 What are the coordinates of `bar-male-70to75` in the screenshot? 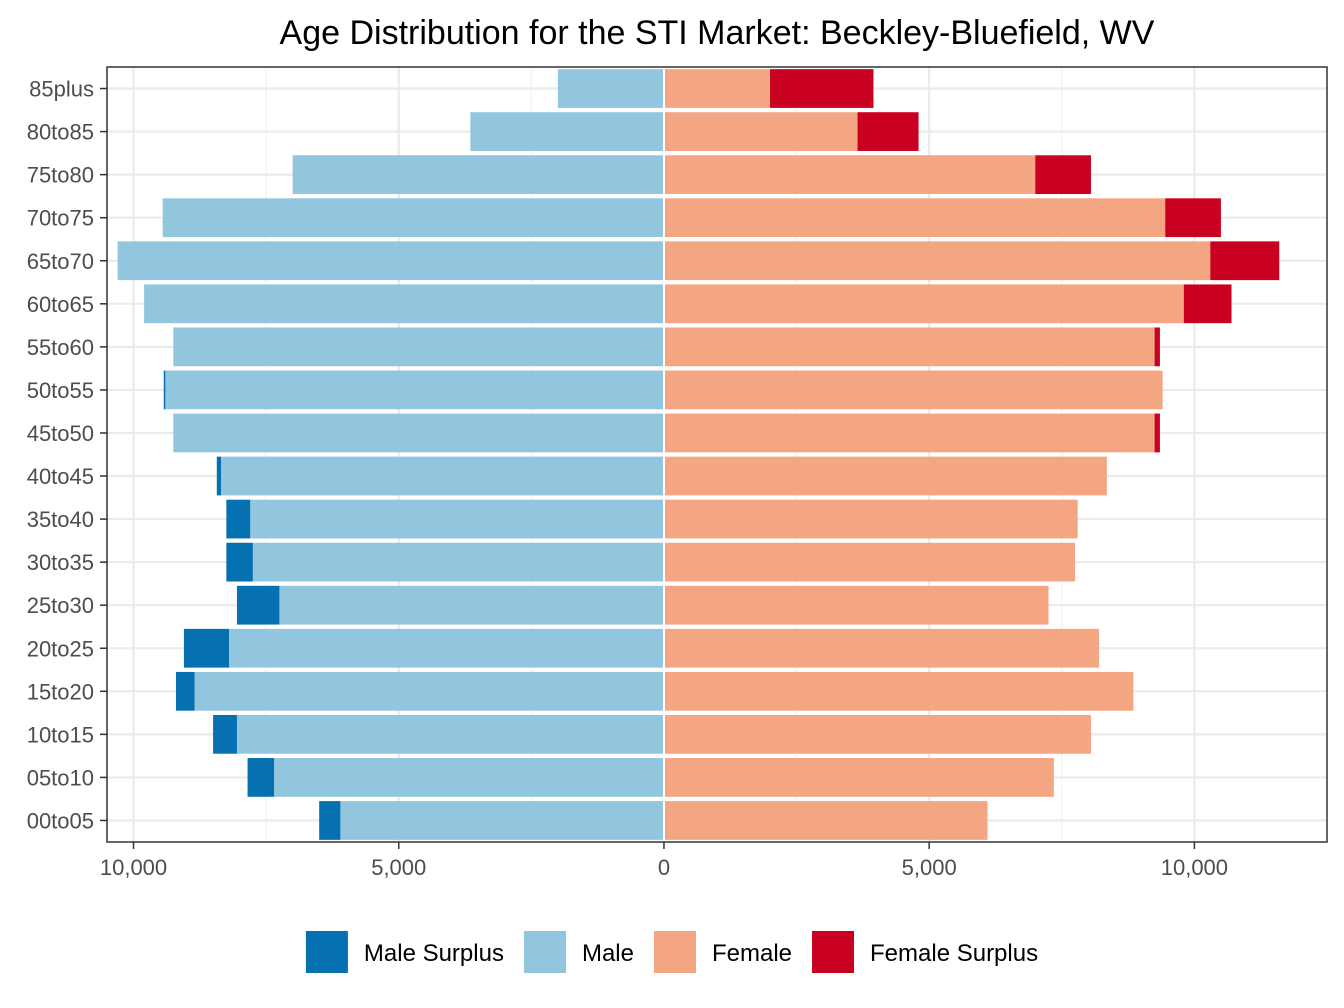 It's located at (413, 218).